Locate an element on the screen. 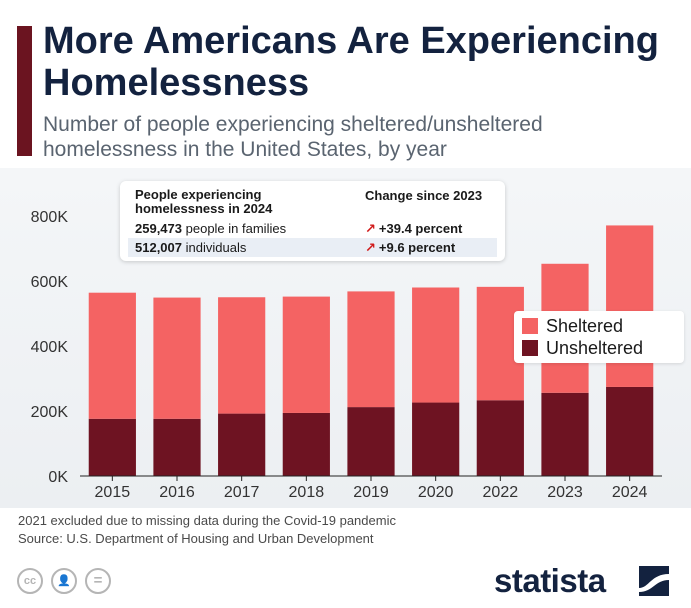 The image size is (691, 608). y-tick-label: 200K is located at coordinates (50, 412).